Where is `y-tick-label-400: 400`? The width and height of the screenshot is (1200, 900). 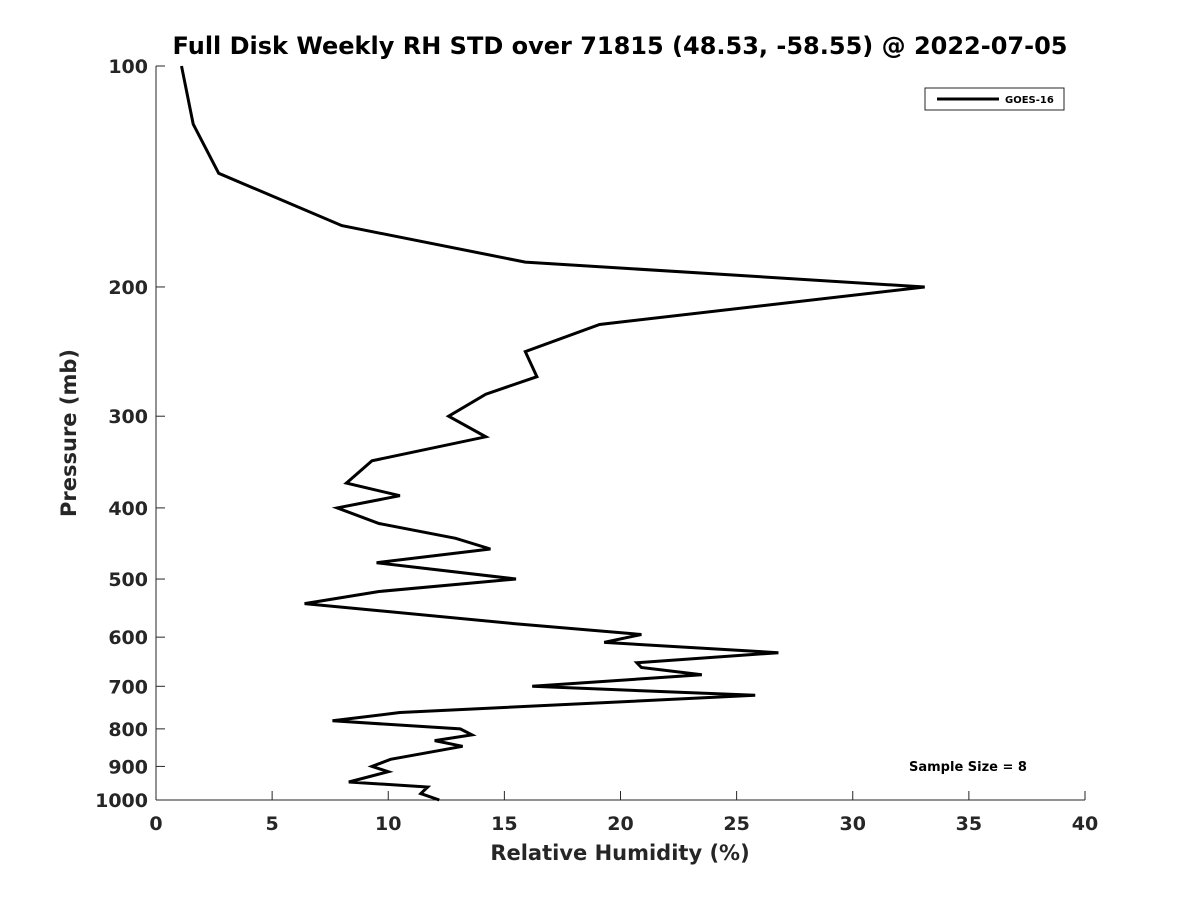 y-tick-label-400: 400 is located at coordinates (128, 509).